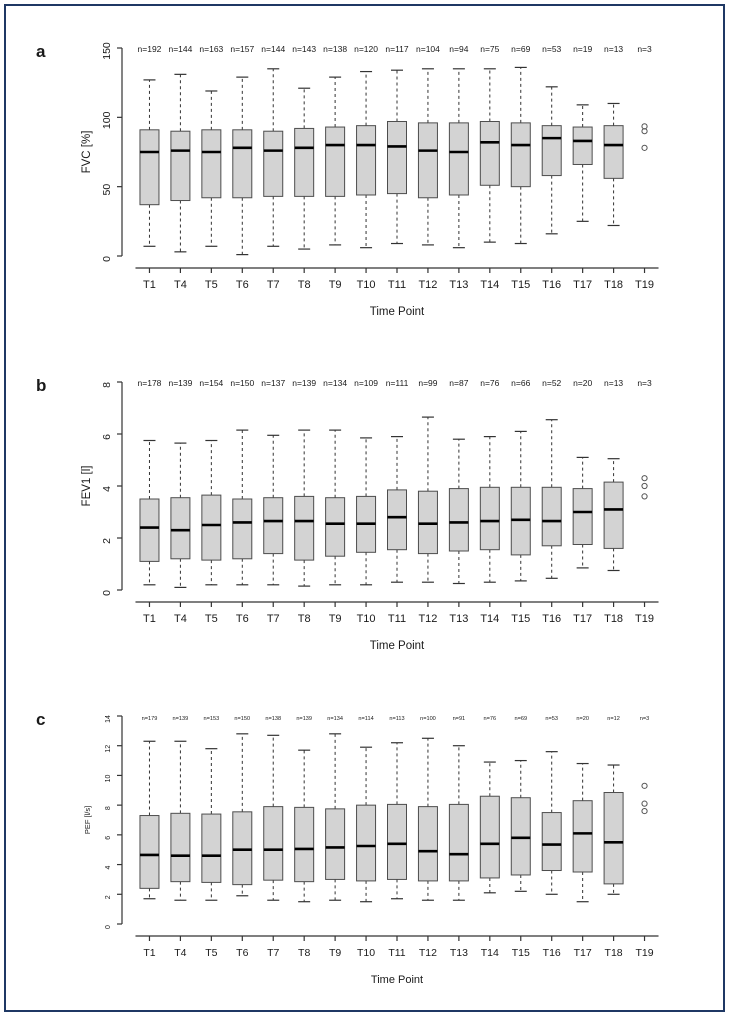 The height and width of the screenshot is (1016, 729). Describe the element at coordinates (396, 719) in the screenshot. I see `n-count-label: n=113` at that location.